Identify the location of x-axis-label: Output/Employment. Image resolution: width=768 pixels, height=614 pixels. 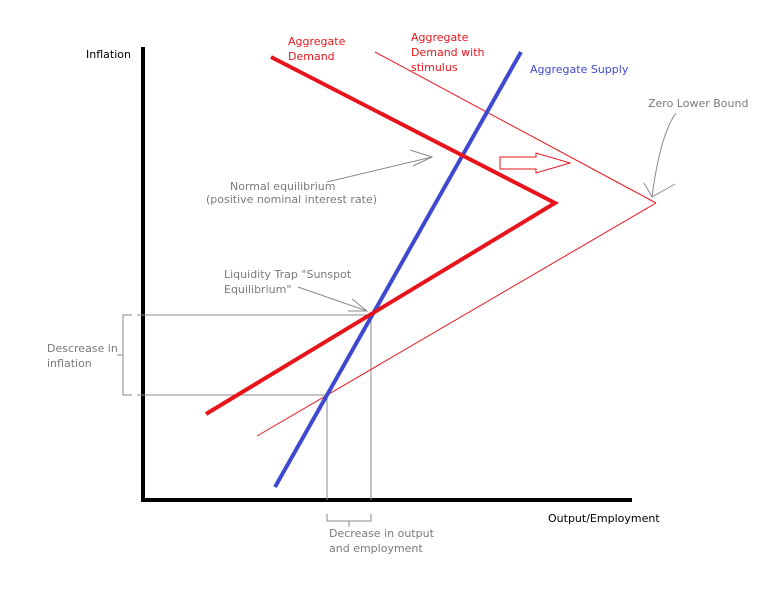
(604, 518).